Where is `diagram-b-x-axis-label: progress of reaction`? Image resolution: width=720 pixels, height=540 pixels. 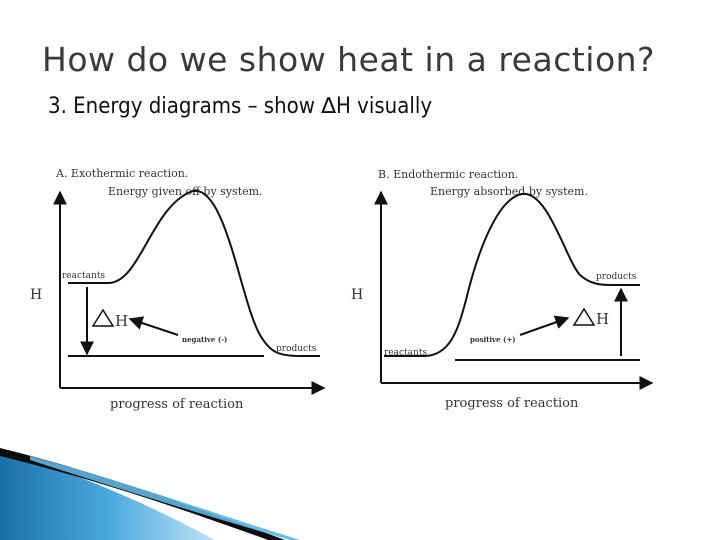
diagram-b-x-axis-label: progress of reaction is located at coordinates (512, 403).